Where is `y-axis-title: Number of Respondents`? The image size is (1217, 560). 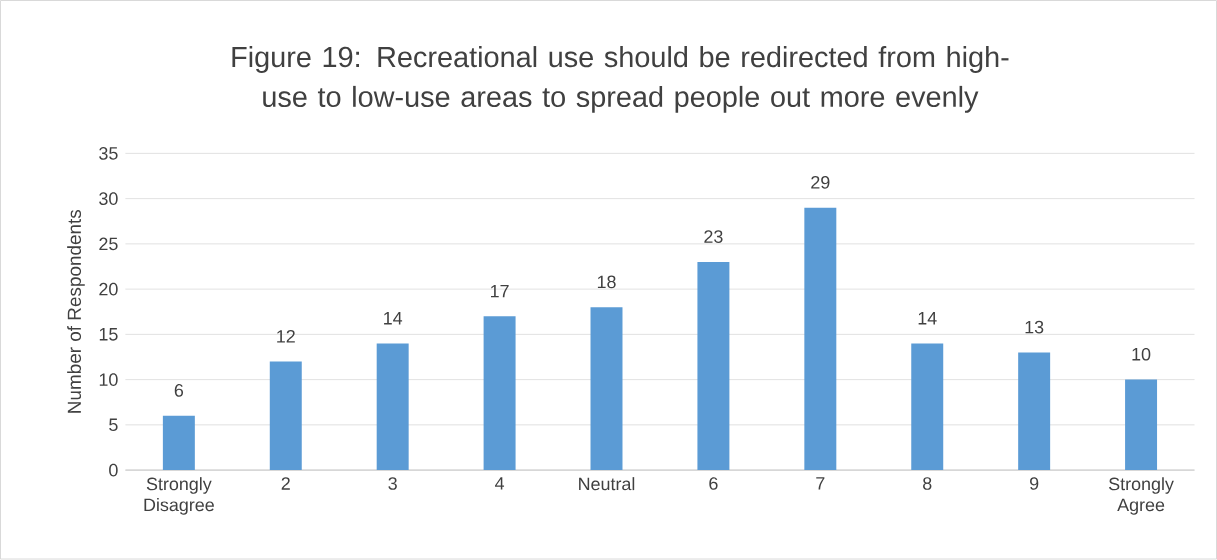
y-axis-title: Number of Respondents is located at coordinates (76, 311).